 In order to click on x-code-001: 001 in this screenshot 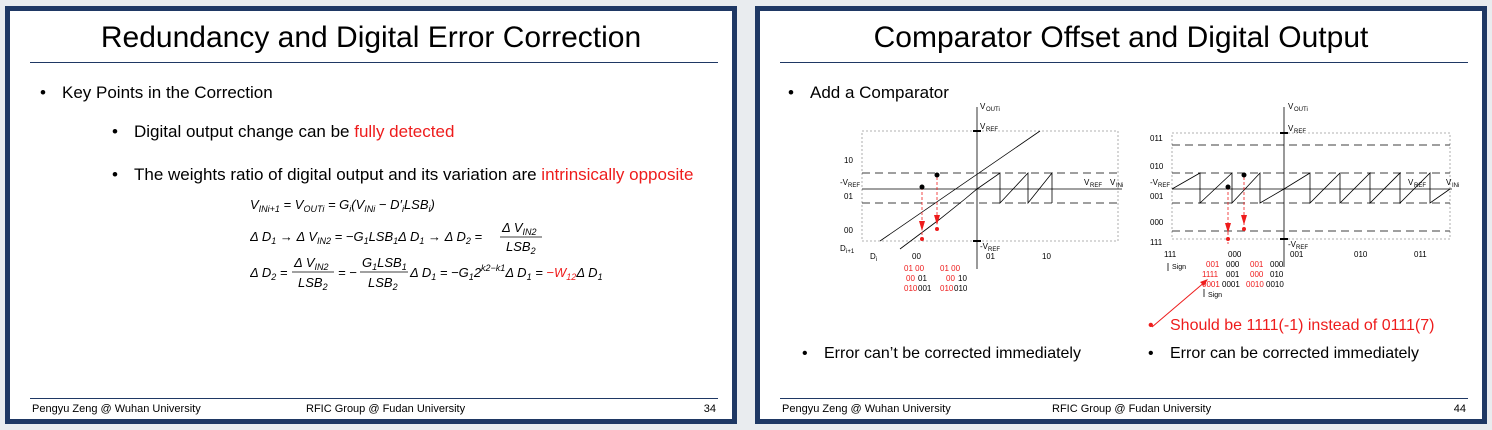, I will do `click(1297, 254)`.